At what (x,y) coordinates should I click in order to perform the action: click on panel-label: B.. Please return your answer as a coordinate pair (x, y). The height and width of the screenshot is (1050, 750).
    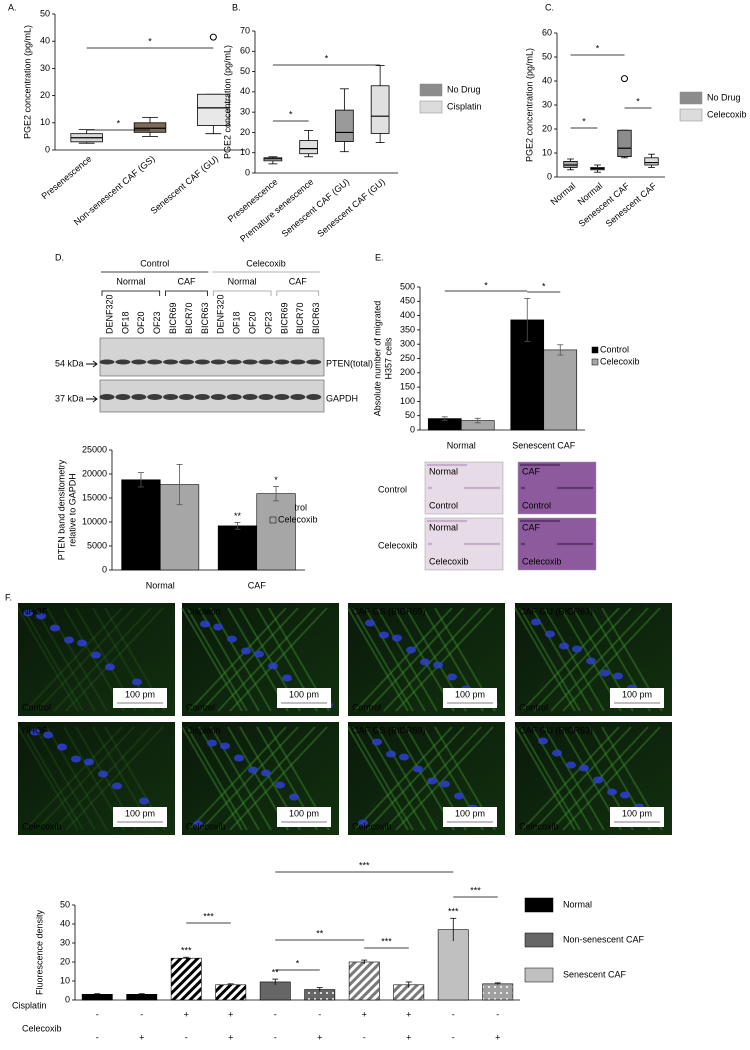
    Looking at the image, I should click on (236, 7).